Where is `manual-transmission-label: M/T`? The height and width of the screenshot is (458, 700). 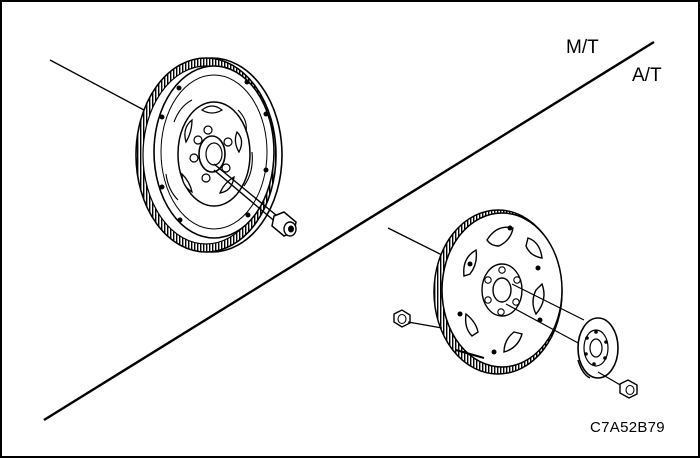
manual-transmission-label: M/T is located at coordinates (582, 47).